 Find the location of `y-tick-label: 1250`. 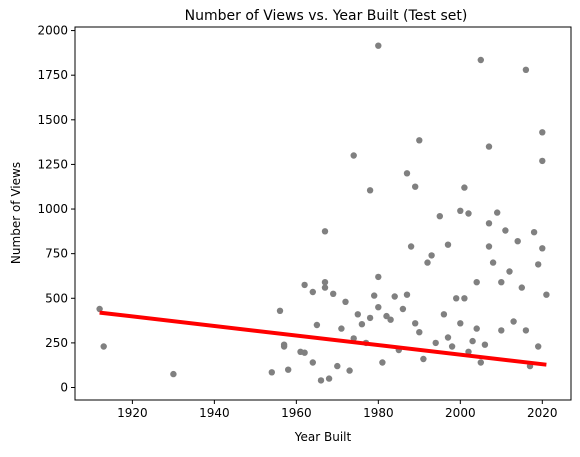

y-tick-label: 1250 is located at coordinates (52, 164).